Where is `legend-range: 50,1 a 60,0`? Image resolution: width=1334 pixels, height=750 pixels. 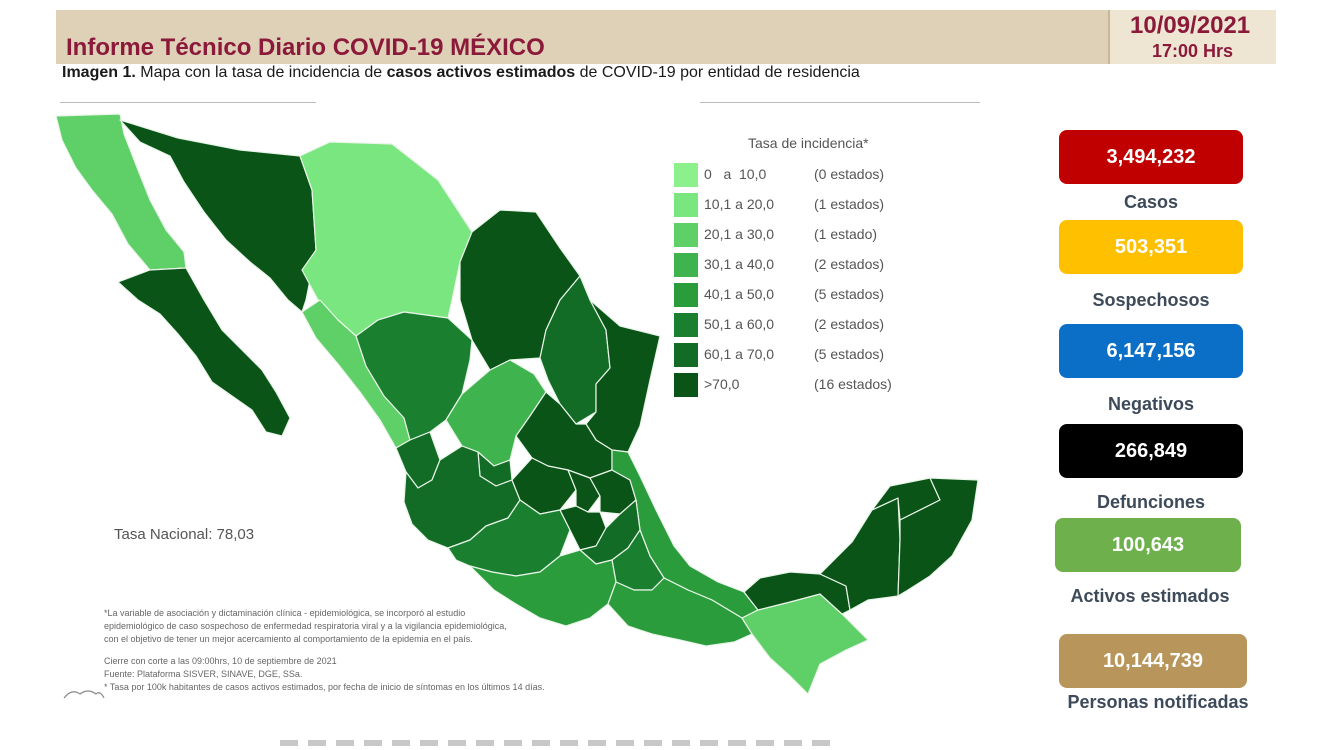 legend-range: 50,1 a 60,0 is located at coordinates (739, 324).